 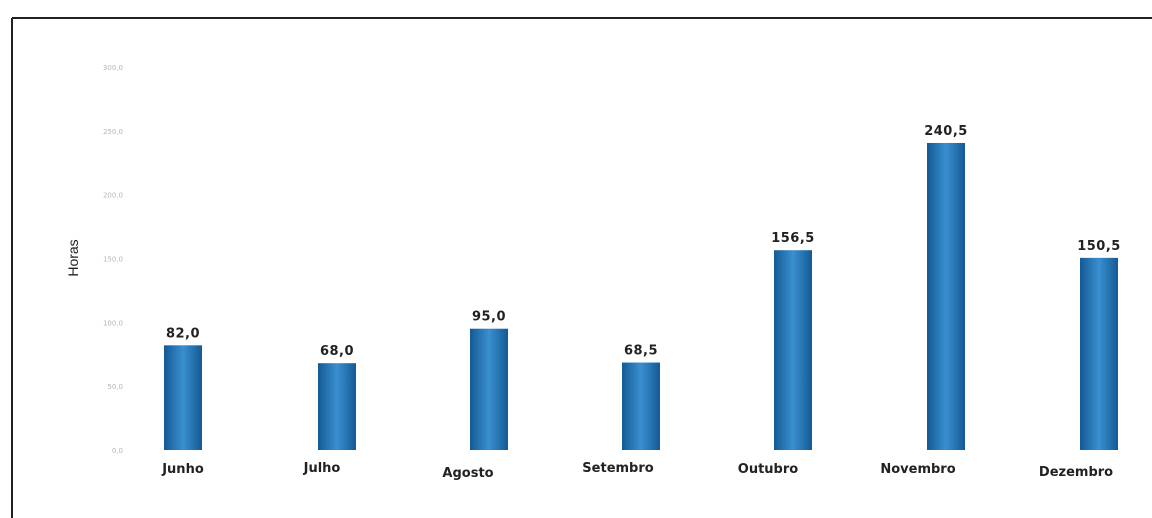 I want to click on category-label: Julho, so click(x=322, y=468).